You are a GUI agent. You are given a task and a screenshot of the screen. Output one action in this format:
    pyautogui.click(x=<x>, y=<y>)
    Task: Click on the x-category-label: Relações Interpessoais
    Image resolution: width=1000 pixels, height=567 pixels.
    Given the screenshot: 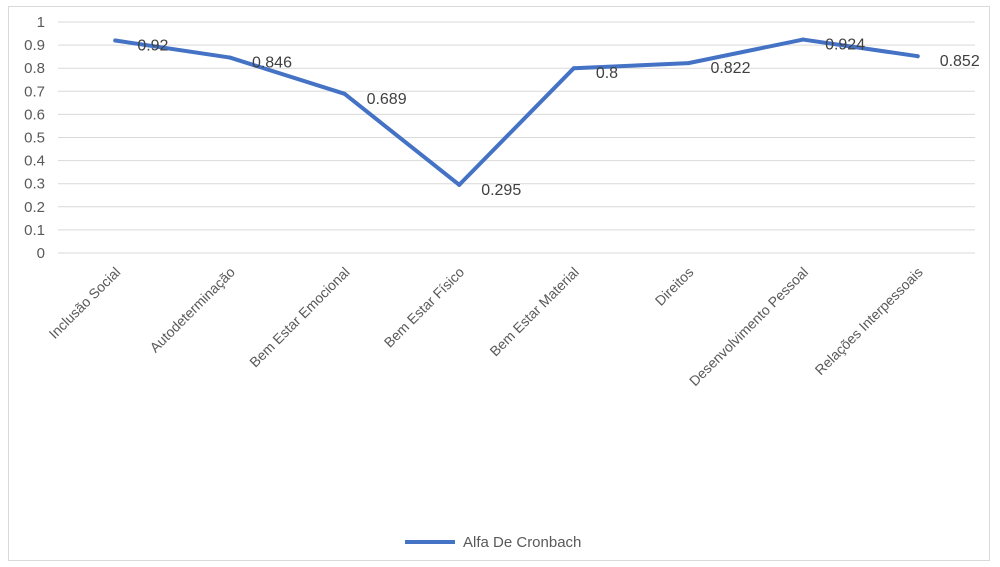 What is the action you would take?
    pyautogui.click(x=869, y=321)
    